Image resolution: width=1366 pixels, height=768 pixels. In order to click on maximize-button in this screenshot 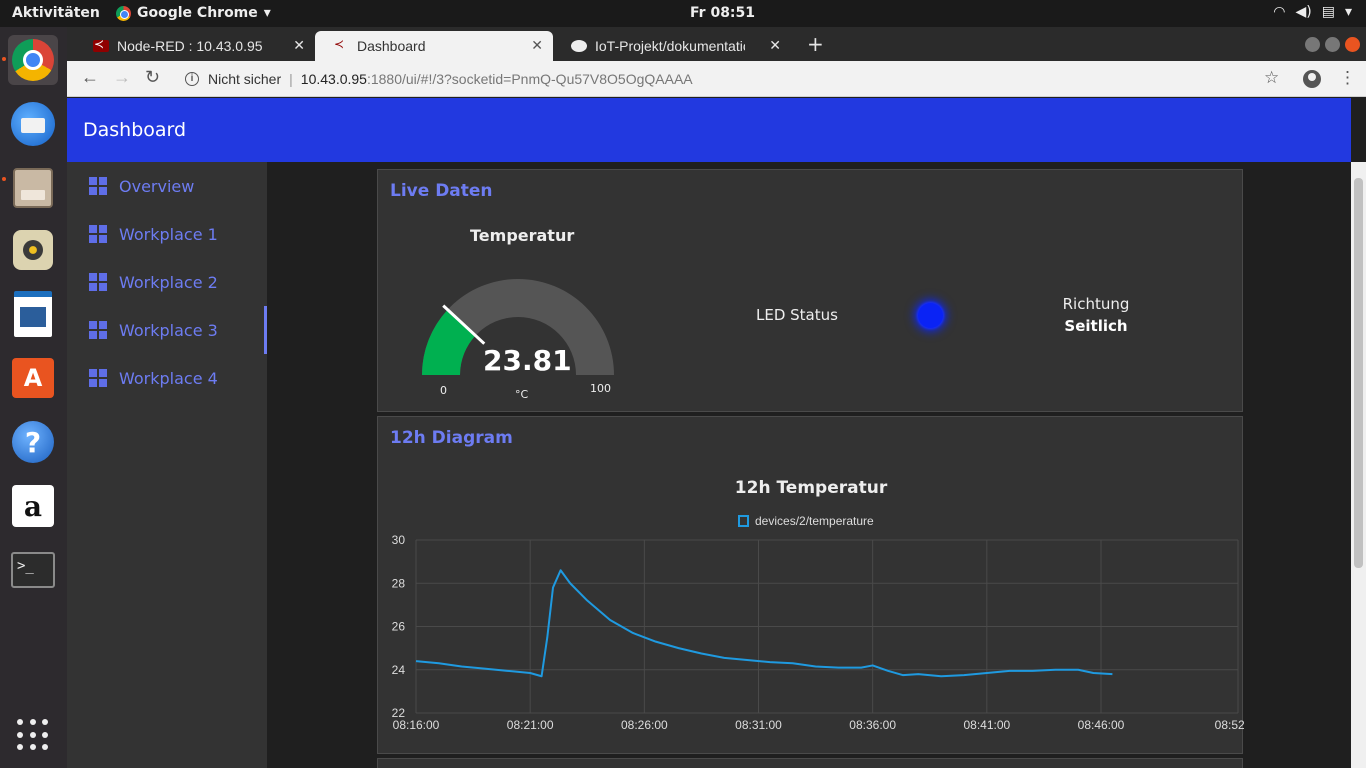, I will do `click(1332, 44)`.